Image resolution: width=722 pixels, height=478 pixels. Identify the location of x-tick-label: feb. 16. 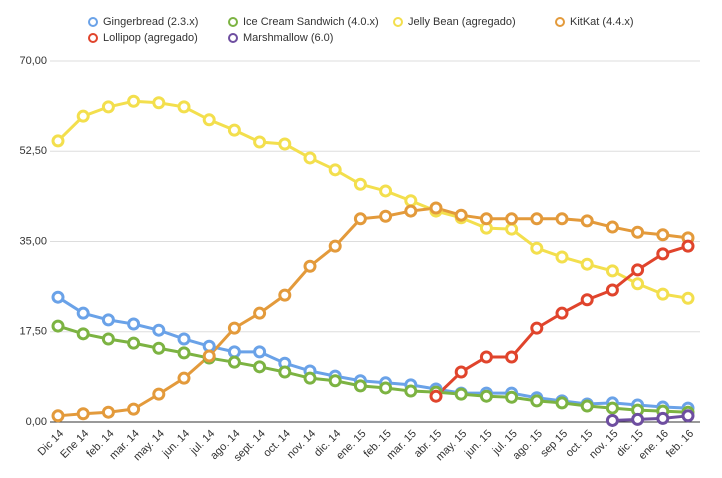
(680, 444).